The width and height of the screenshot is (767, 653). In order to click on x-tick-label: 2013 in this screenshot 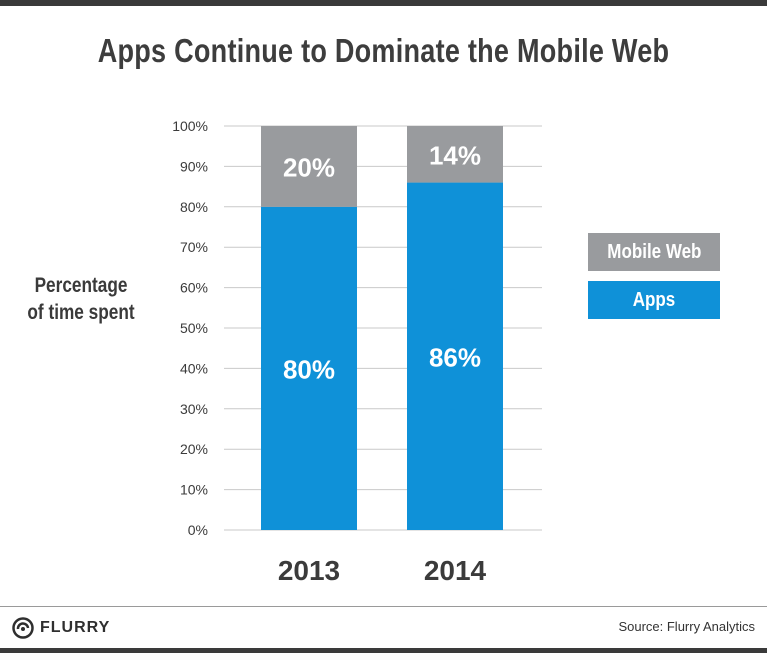, I will do `click(309, 570)`.